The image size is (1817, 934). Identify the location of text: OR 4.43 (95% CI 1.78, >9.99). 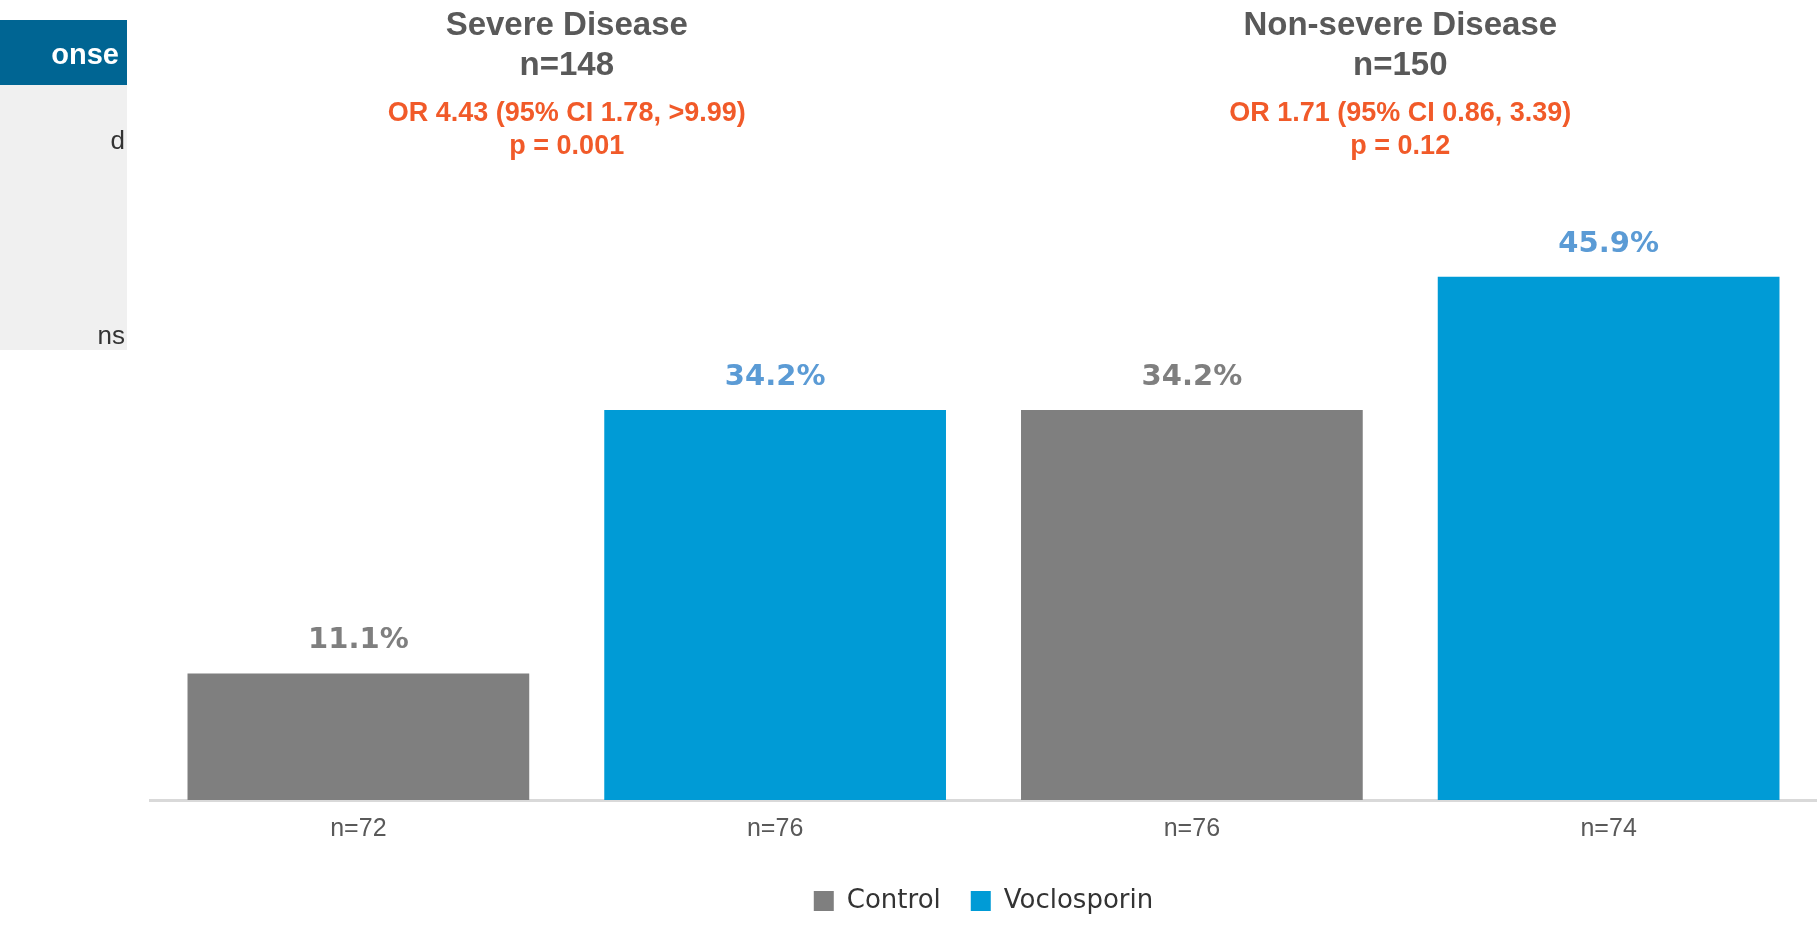
(566, 112).